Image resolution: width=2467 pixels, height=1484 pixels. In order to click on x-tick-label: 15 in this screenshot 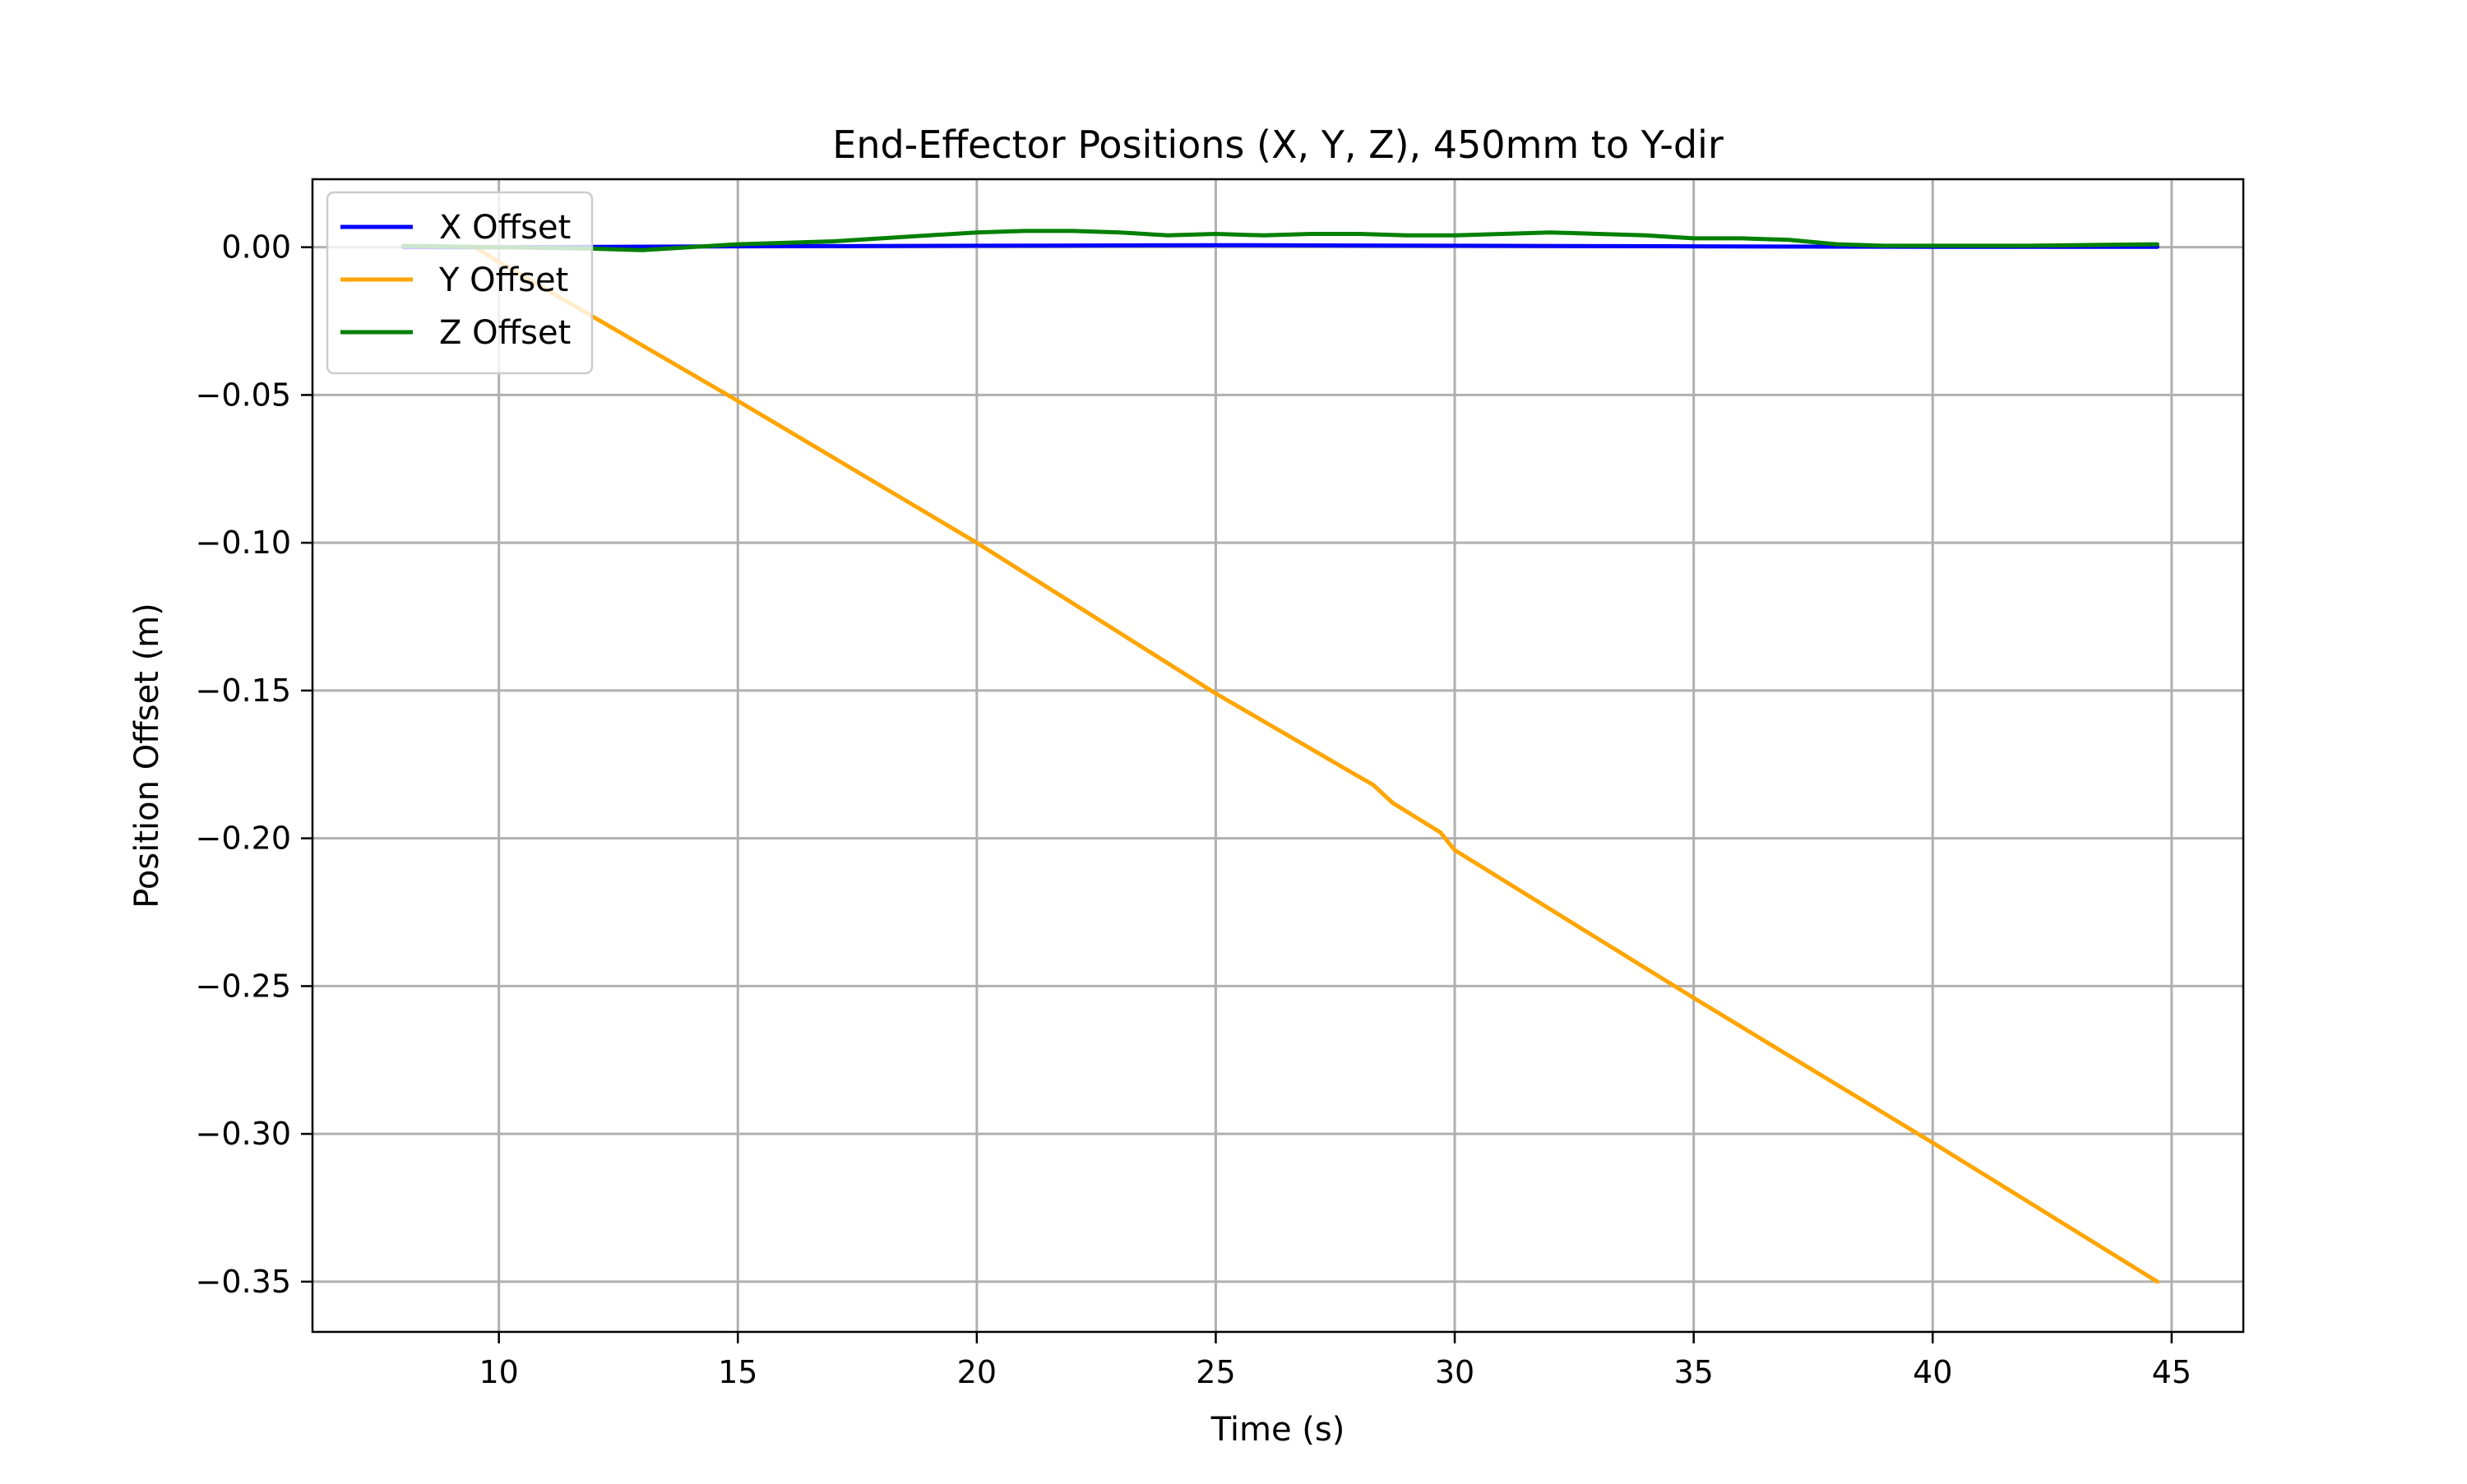, I will do `click(737, 1372)`.